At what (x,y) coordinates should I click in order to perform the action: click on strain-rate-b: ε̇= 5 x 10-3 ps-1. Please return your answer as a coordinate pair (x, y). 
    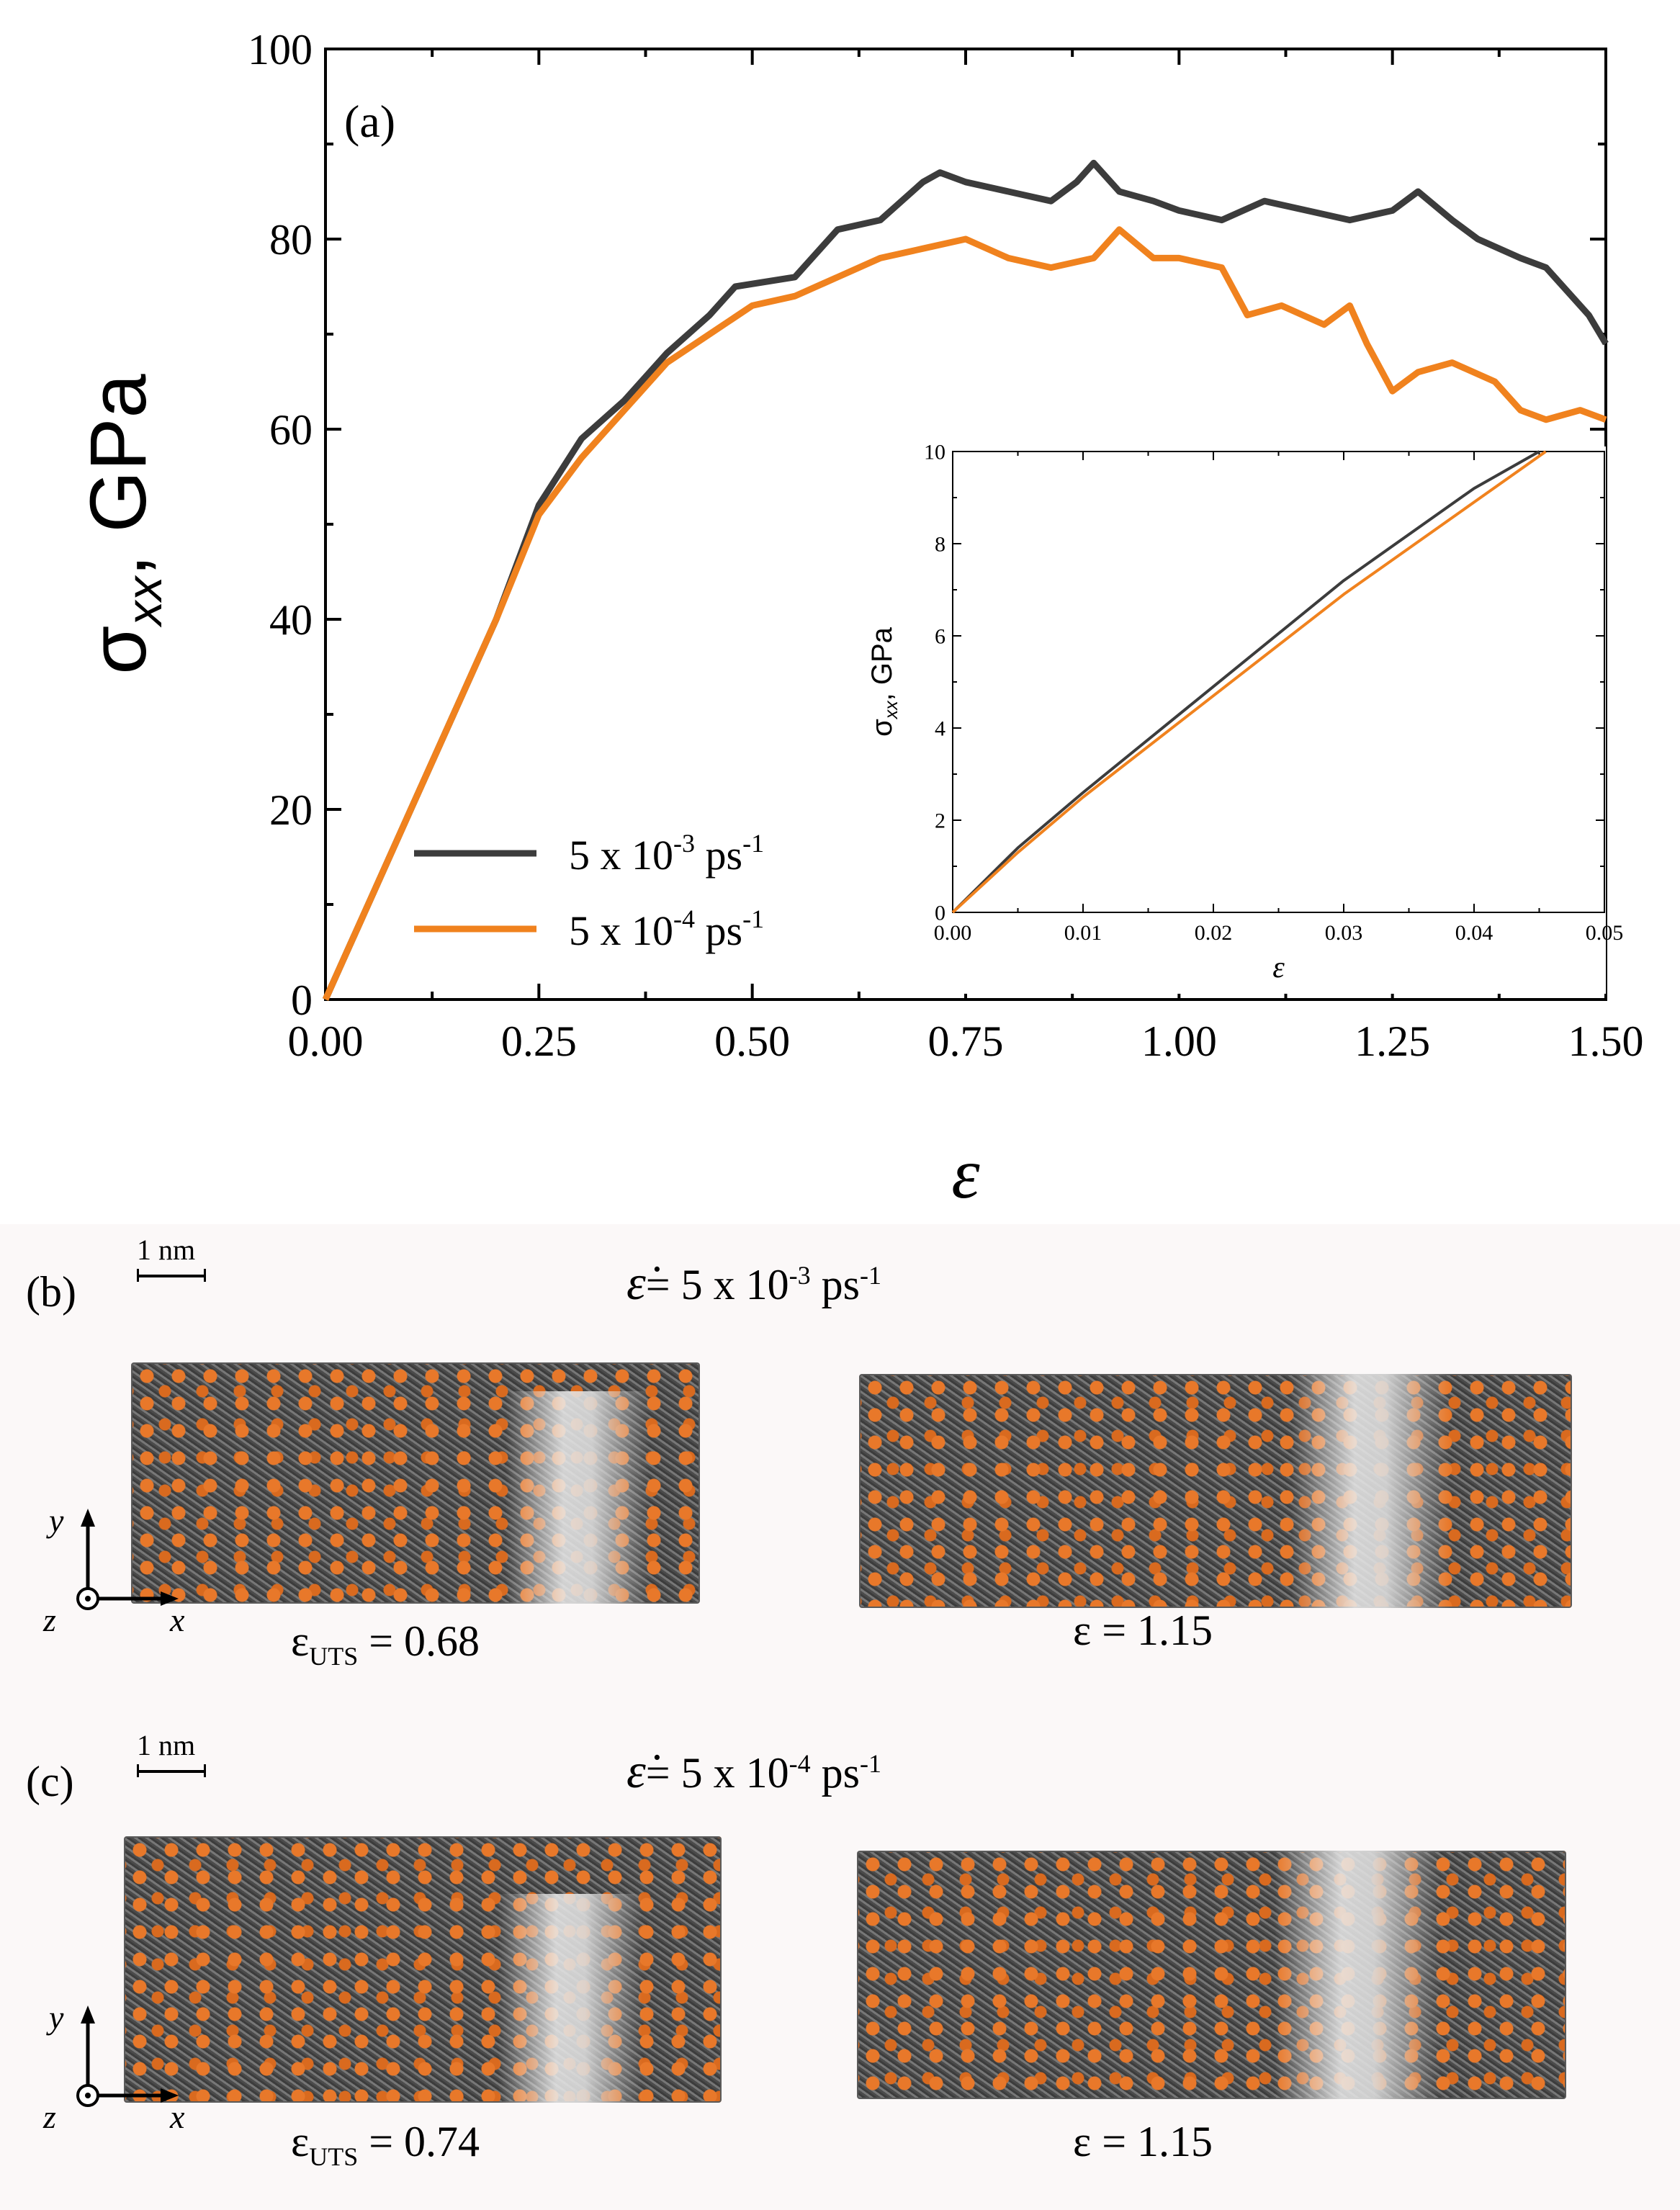
    Looking at the image, I should click on (753, 1282).